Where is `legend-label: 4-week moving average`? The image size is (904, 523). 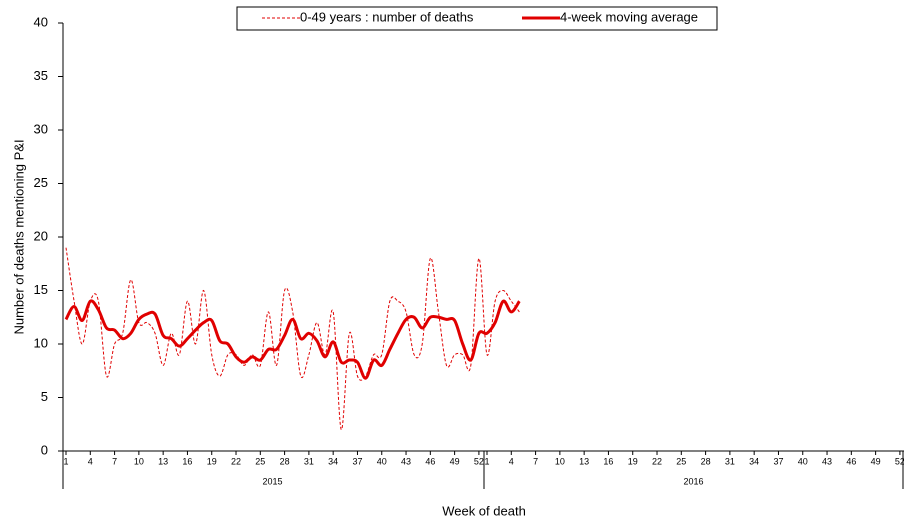
legend-label: 4-week moving average is located at coordinates (629, 16).